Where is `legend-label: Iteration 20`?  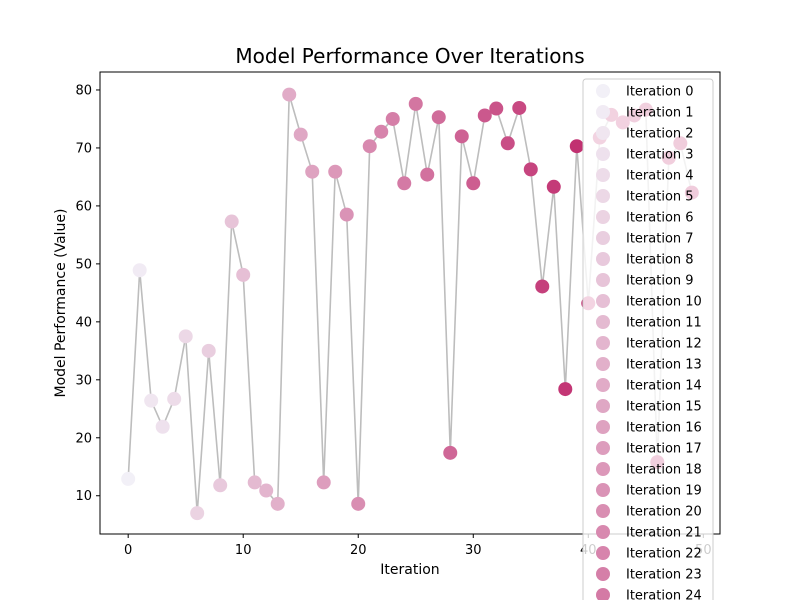
legend-label: Iteration 20 is located at coordinates (664, 512).